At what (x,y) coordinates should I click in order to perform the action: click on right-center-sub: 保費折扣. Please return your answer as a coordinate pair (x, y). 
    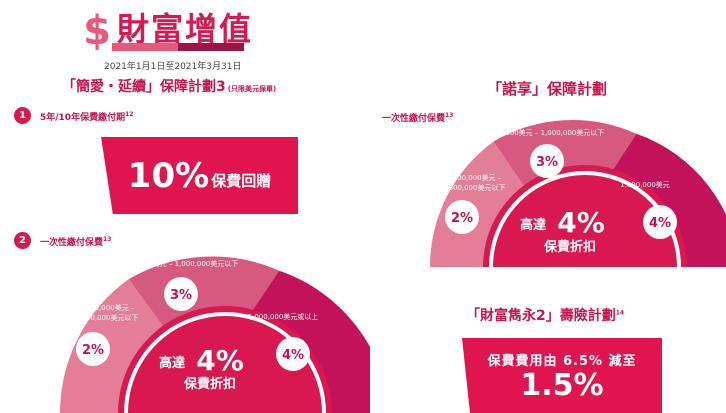
    Looking at the image, I should click on (569, 247).